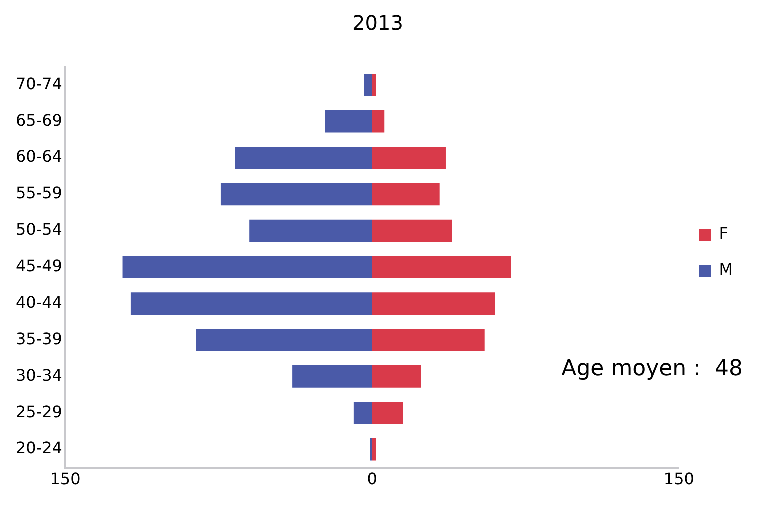 The width and height of the screenshot is (761, 506). Describe the element at coordinates (39, 120) in the screenshot. I see `y-tick-label: 65-69` at that location.